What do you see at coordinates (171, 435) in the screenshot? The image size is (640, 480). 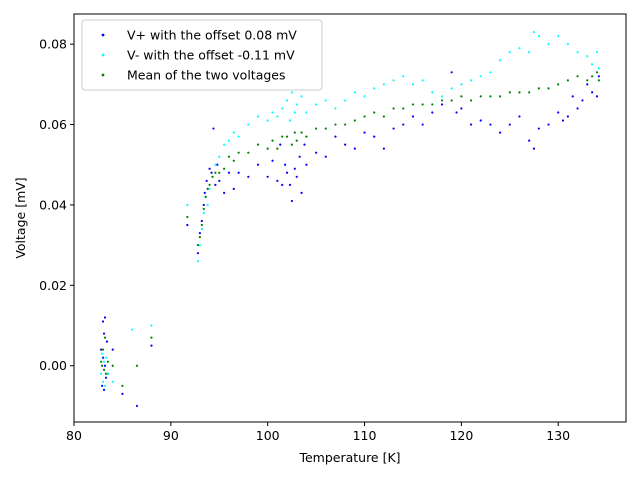 I see `x-tick-label-1: 90` at bounding box center [171, 435].